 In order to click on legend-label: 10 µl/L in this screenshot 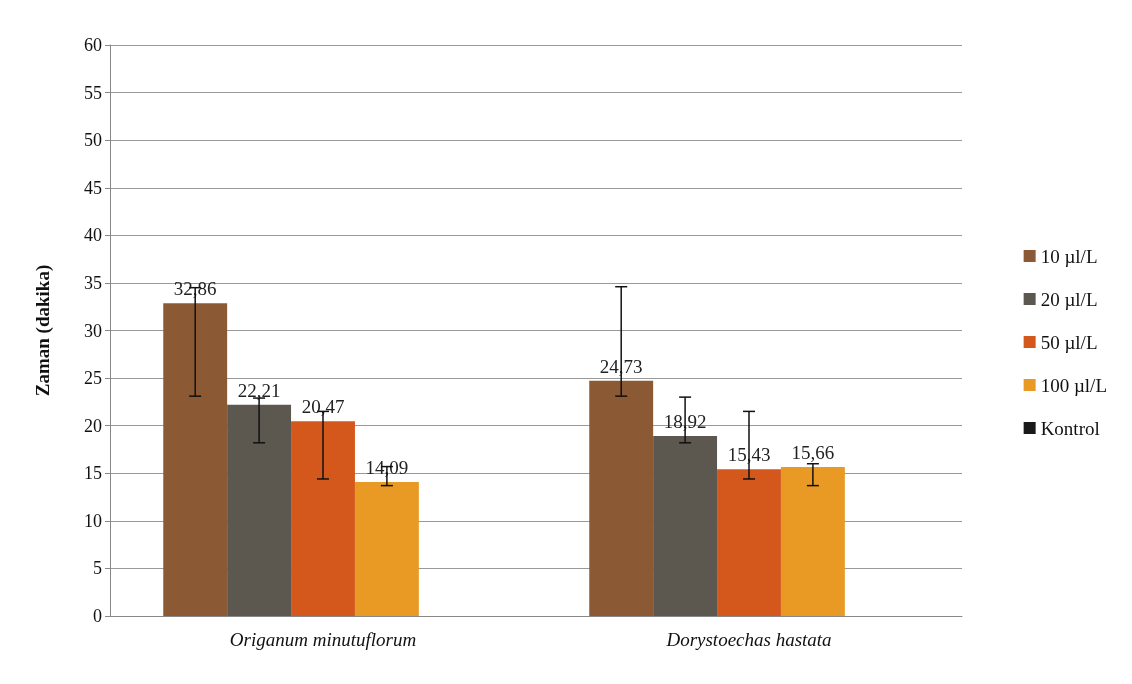, I will do `click(1069, 256)`.